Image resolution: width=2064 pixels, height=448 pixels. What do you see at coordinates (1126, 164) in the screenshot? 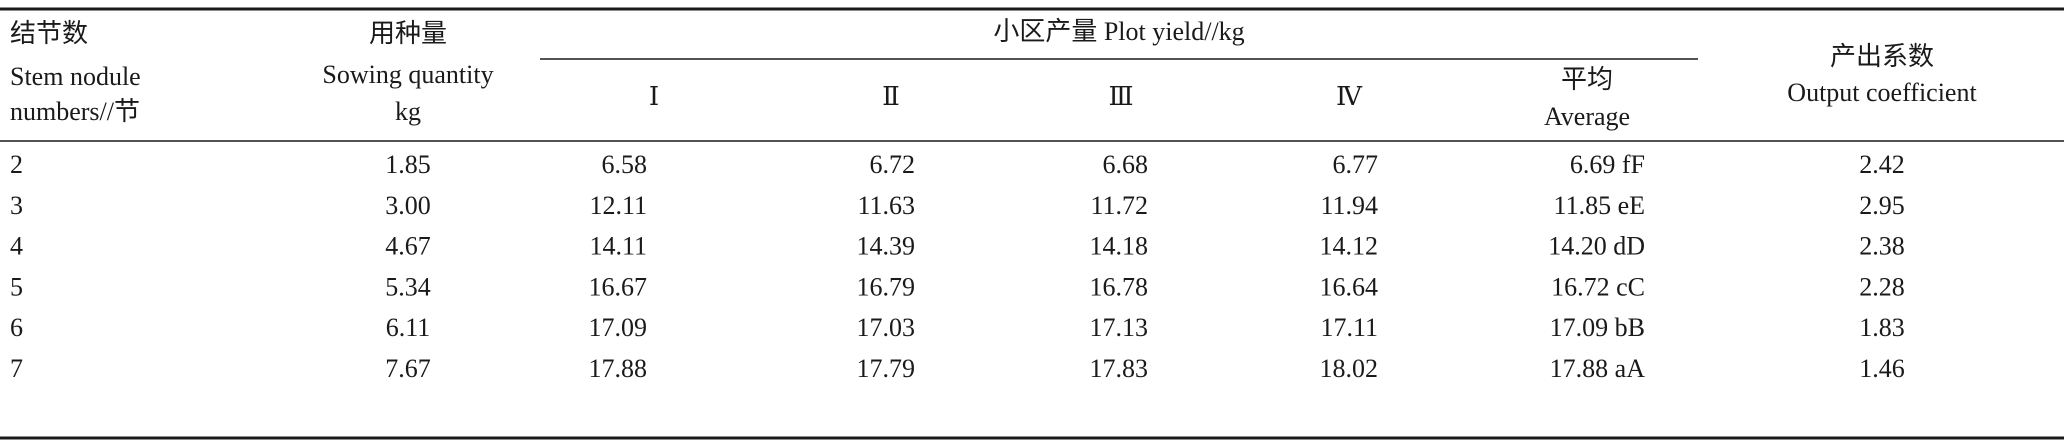
I see `table-cell: 6.68` at bounding box center [1126, 164].